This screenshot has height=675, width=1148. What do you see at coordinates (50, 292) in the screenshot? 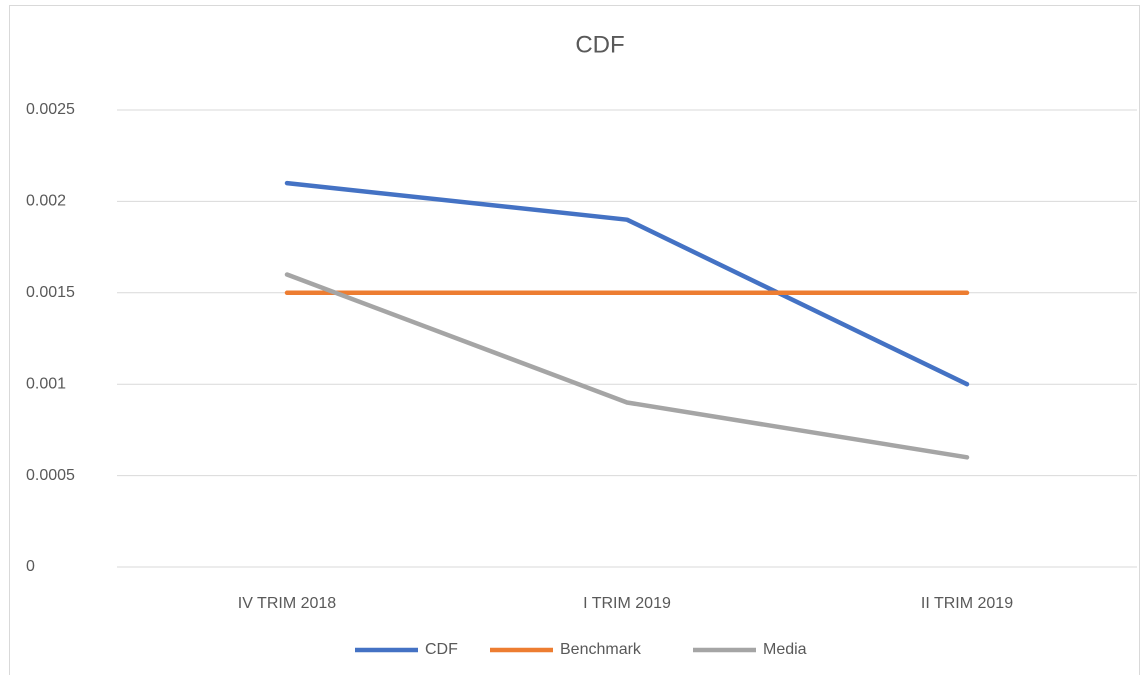
I see `y-tick-label: 0.0015` at bounding box center [50, 292].